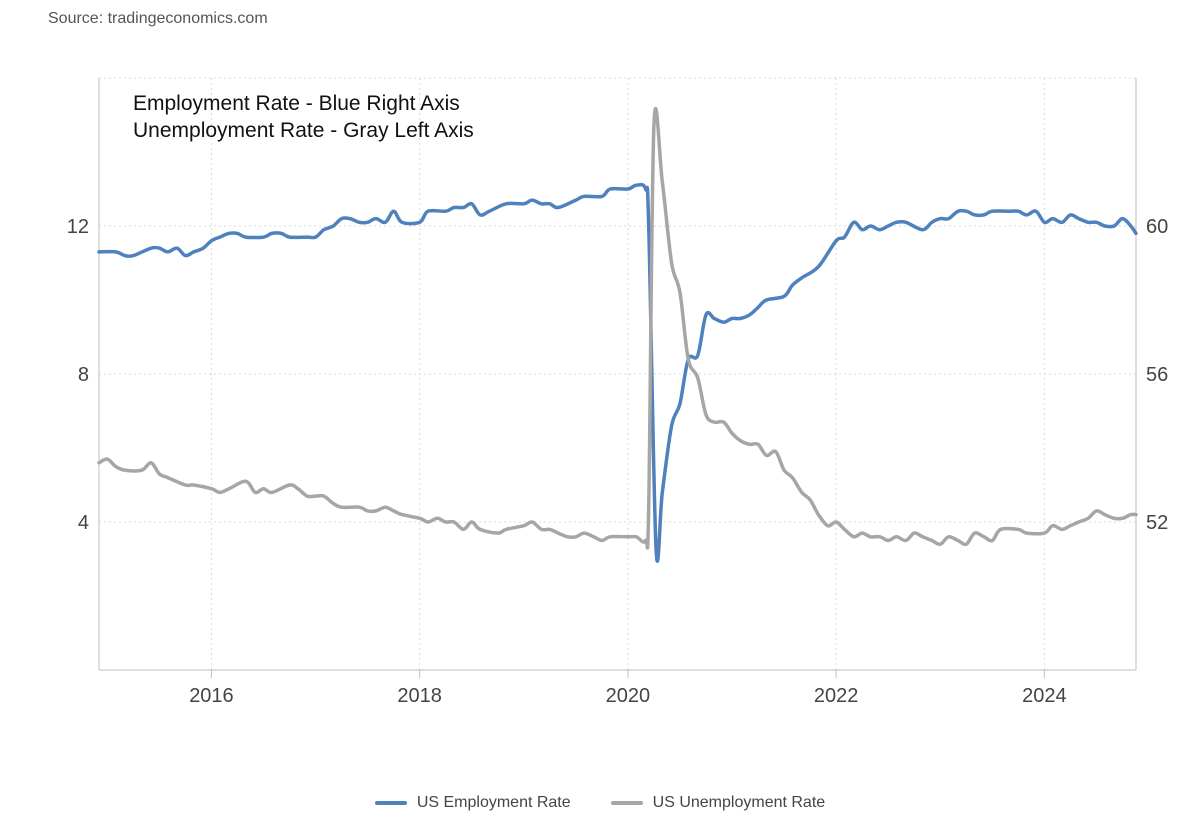 The image size is (1200, 820). What do you see at coordinates (211, 696) in the screenshot?
I see `x-tick-label: 2016` at bounding box center [211, 696].